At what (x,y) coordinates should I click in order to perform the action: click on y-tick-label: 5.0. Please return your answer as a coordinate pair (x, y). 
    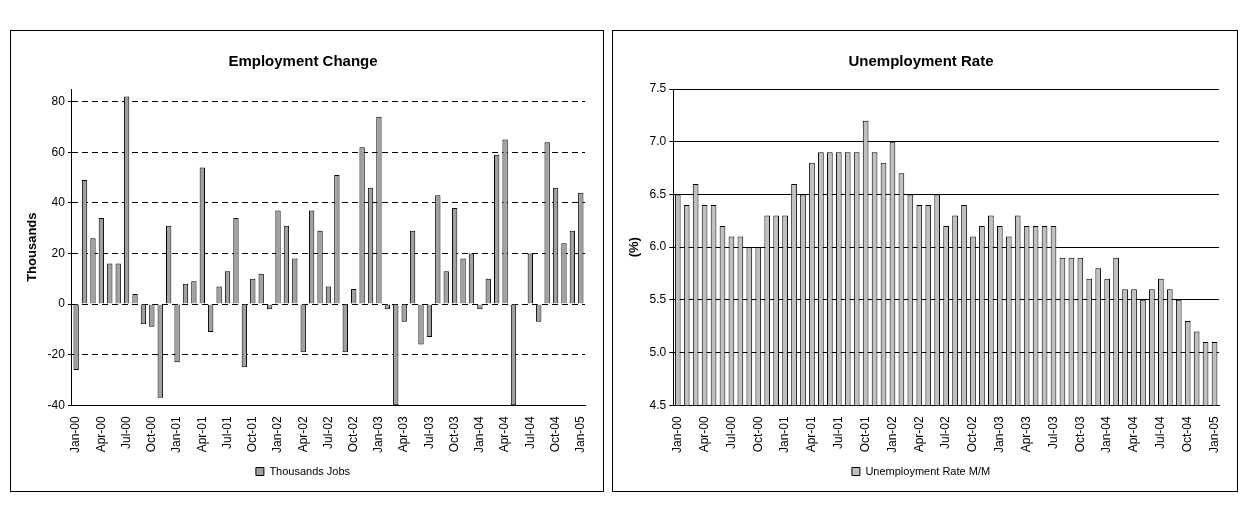
    Looking at the image, I should click on (658, 351).